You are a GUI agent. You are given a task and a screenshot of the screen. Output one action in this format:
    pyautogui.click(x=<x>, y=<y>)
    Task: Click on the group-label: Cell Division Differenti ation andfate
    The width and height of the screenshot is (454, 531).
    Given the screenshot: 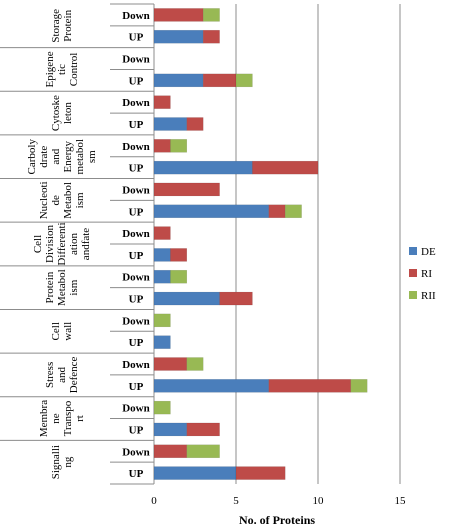 What is the action you would take?
    pyautogui.click(x=62, y=243)
    